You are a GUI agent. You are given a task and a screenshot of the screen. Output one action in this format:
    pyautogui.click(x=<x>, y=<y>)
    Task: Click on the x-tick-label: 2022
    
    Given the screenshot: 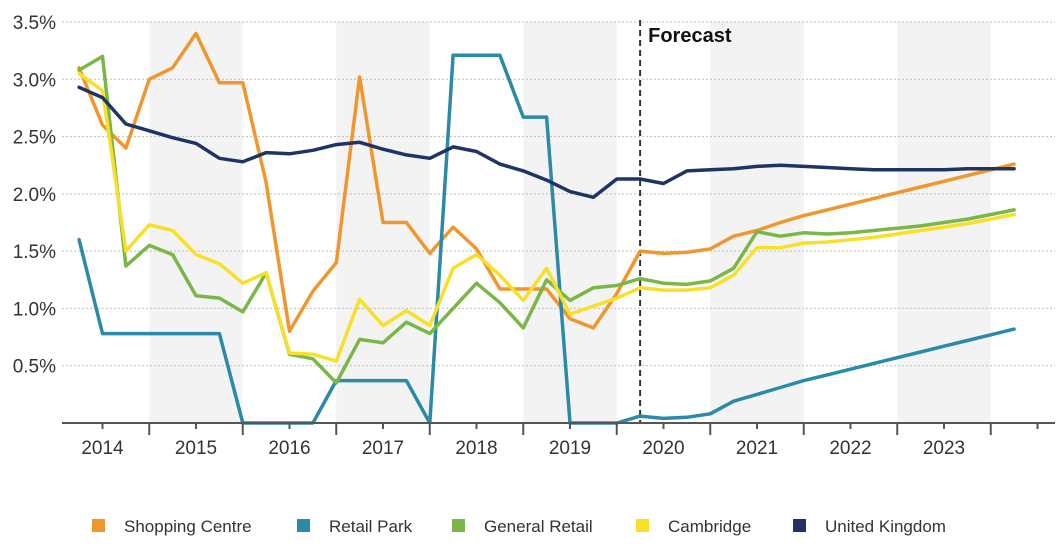 What is the action you would take?
    pyautogui.click(x=850, y=448)
    